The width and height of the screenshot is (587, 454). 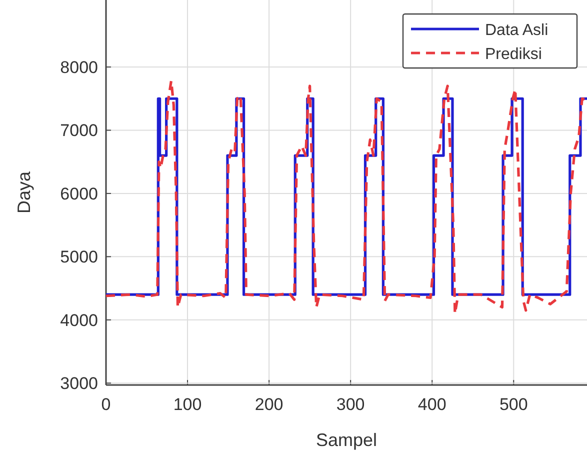 I want to click on y-tick-label: 5000, so click(x=79, y=257).